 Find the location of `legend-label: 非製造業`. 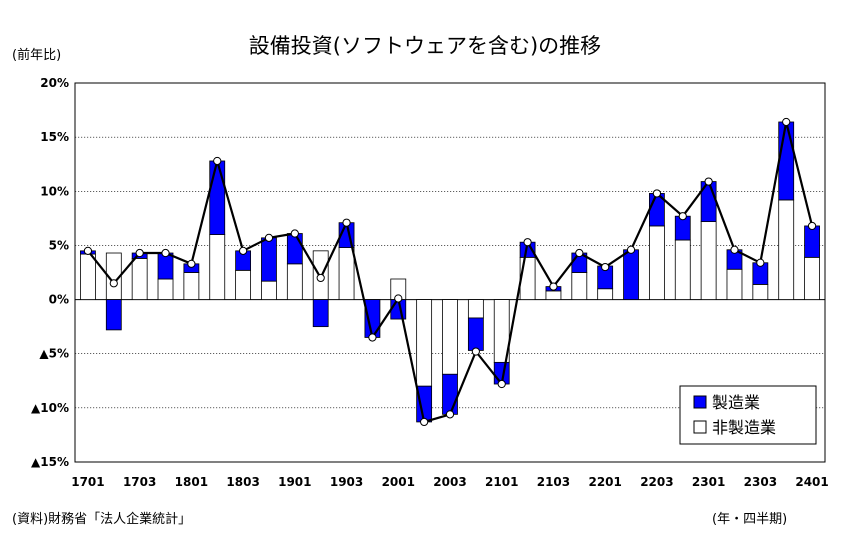

legend-label: 非製造業 is located at coordinates (744, 427).